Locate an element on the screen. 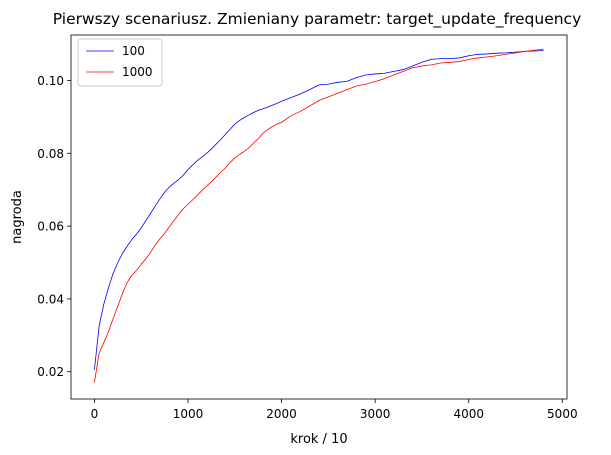 The height and width of the screenshot is (455, 611). legend-label-100: 100 is located at coordinates (133, 51).